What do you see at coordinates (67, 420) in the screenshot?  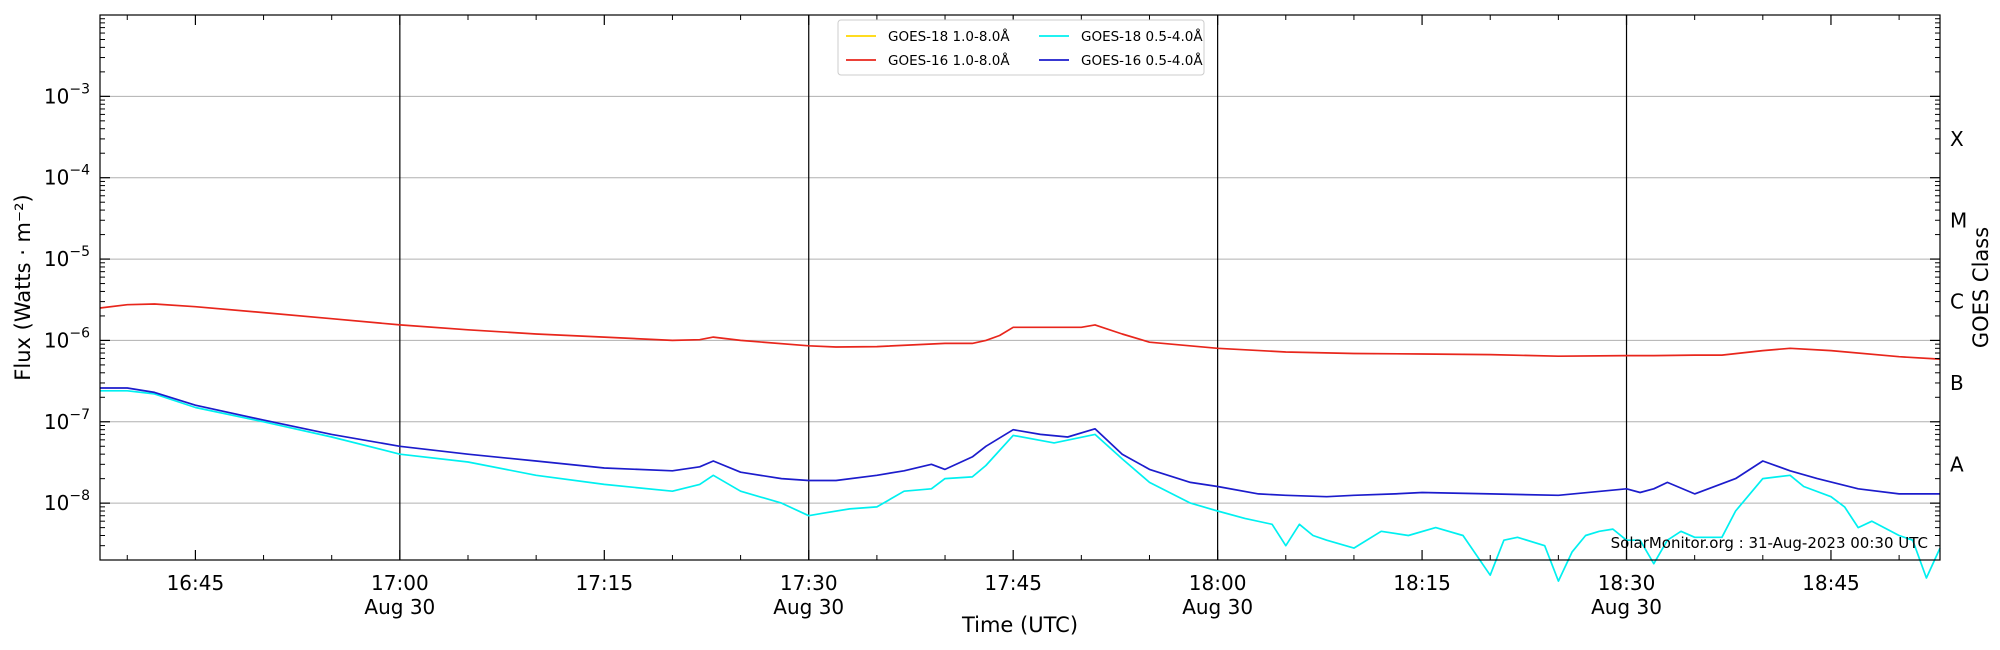 I see `y-tick-label: 10⁻⁷` at bounding box center [67, 420].